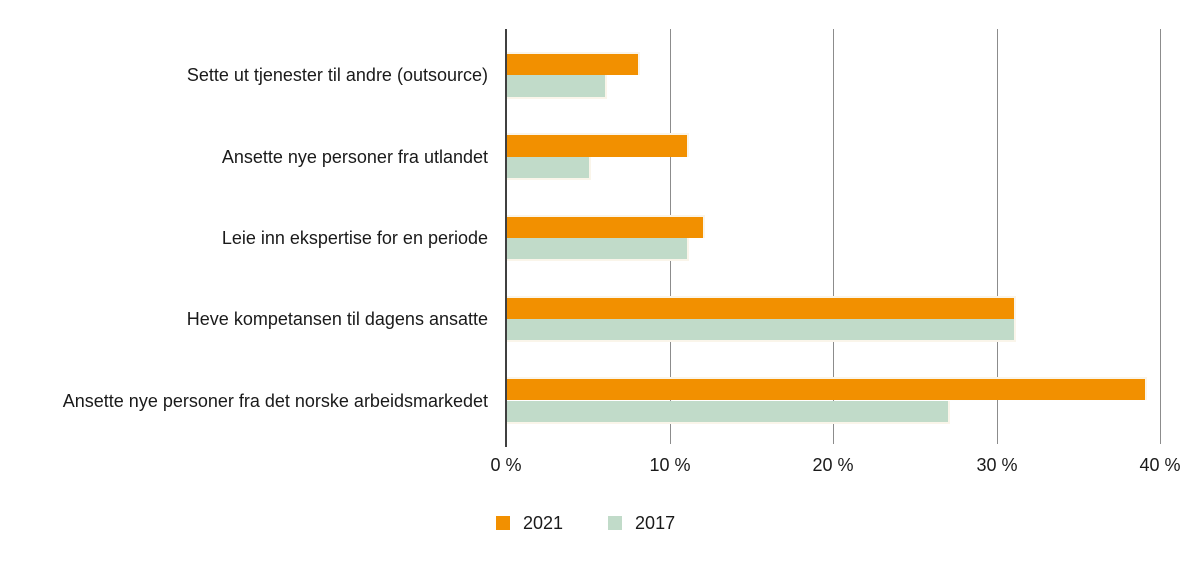  I want to click on legend-item-2017: 2017, so click(641, 523).